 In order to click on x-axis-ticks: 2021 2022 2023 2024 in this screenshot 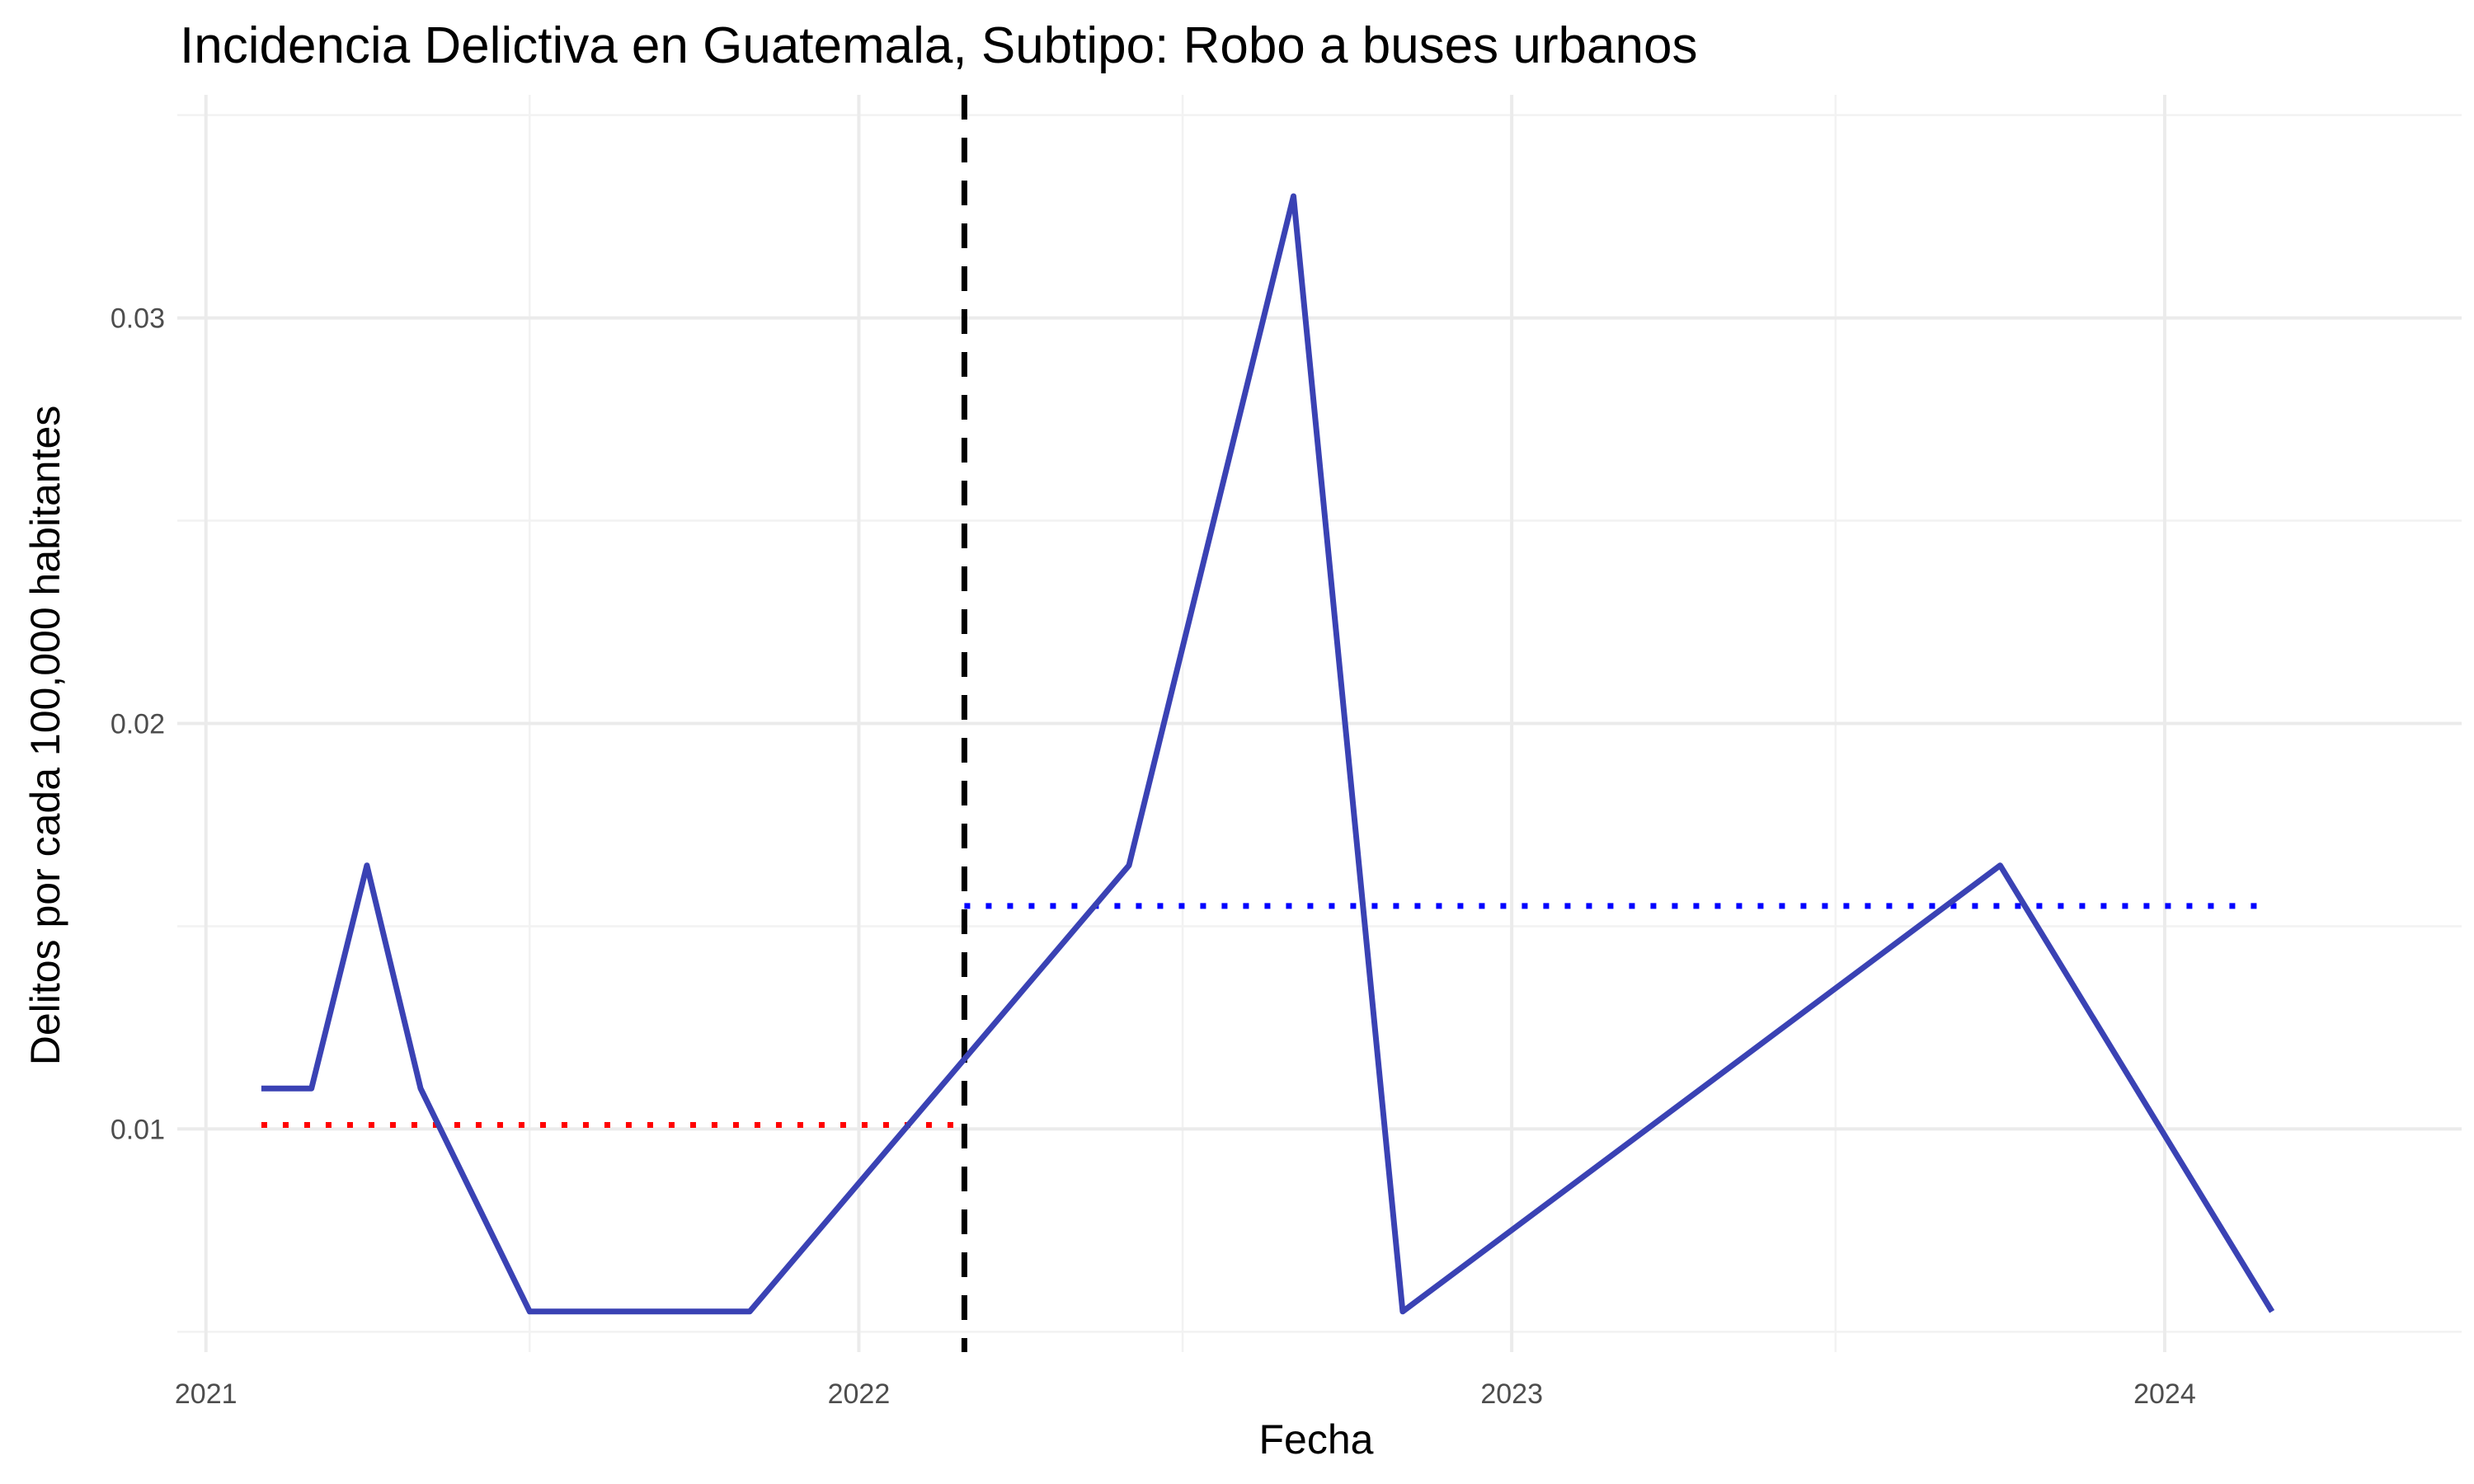, I will do `click(1185, 1394)`.